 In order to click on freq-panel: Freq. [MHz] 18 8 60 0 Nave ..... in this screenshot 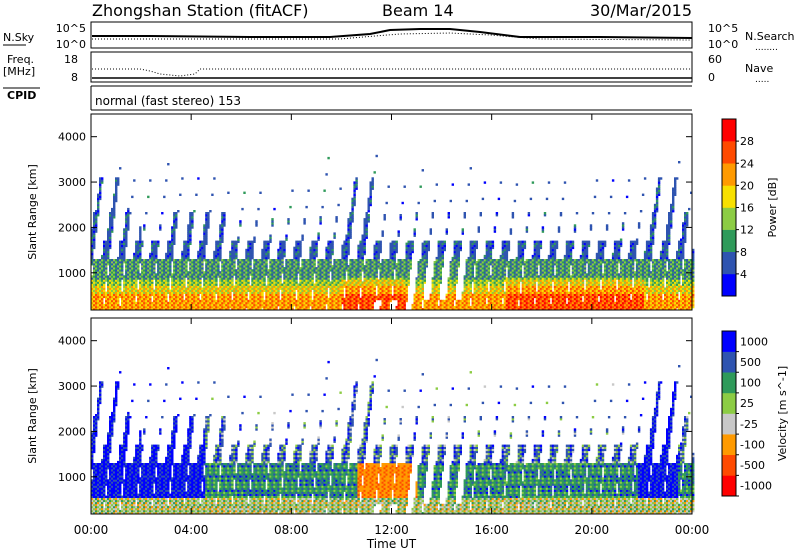, I will do `click(388, 68)`.